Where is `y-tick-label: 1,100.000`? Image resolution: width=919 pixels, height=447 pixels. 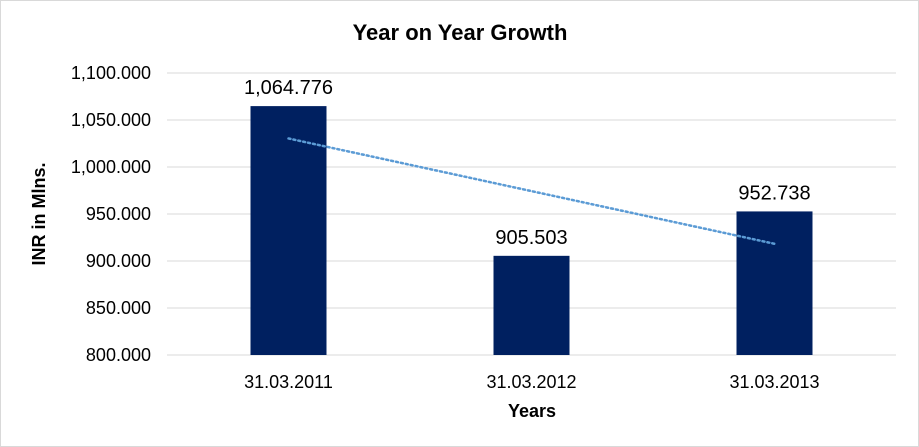 y-tick-label: 1,100.000 is located at coordinates (111, 73).